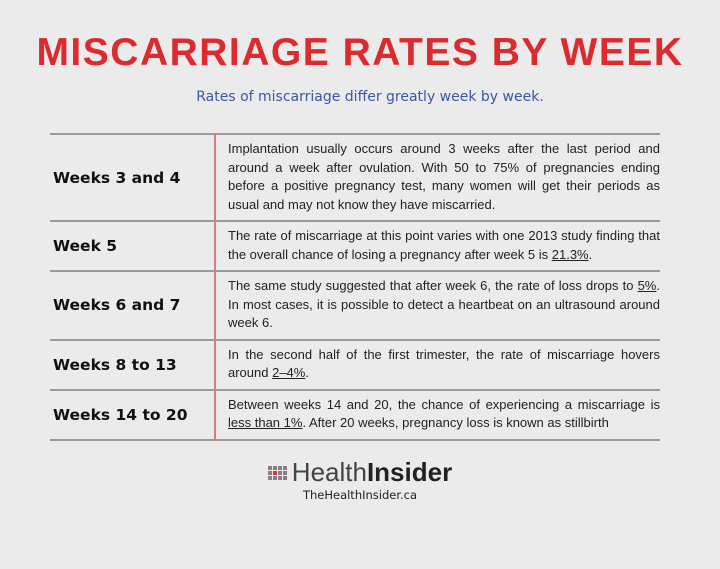  What do you see at coordinates (133, 177) in the screenshot?
I see `week-label: Weeks 3 and 4` at bounding box center [133, 177].